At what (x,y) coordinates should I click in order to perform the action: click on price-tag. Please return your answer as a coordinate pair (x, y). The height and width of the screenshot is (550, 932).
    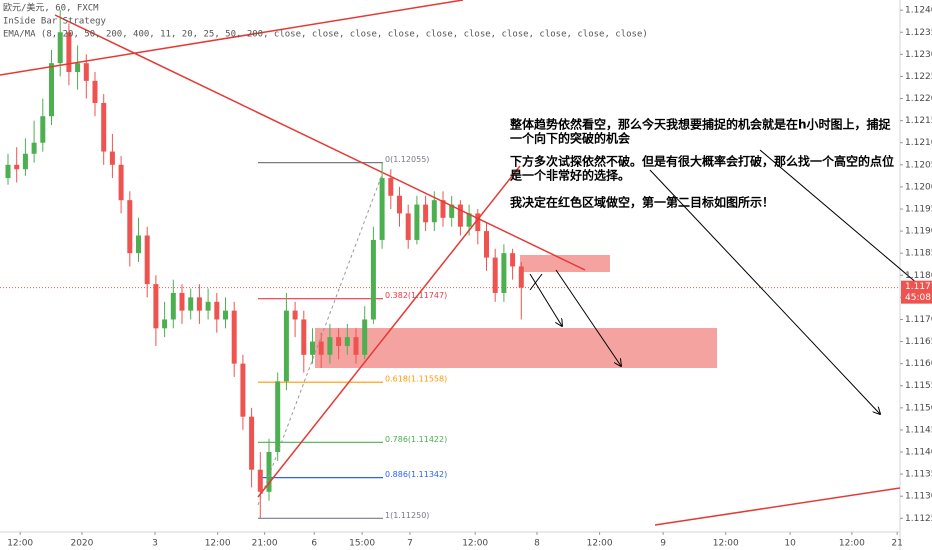
    Looking at the image, I should click on (916, 292).